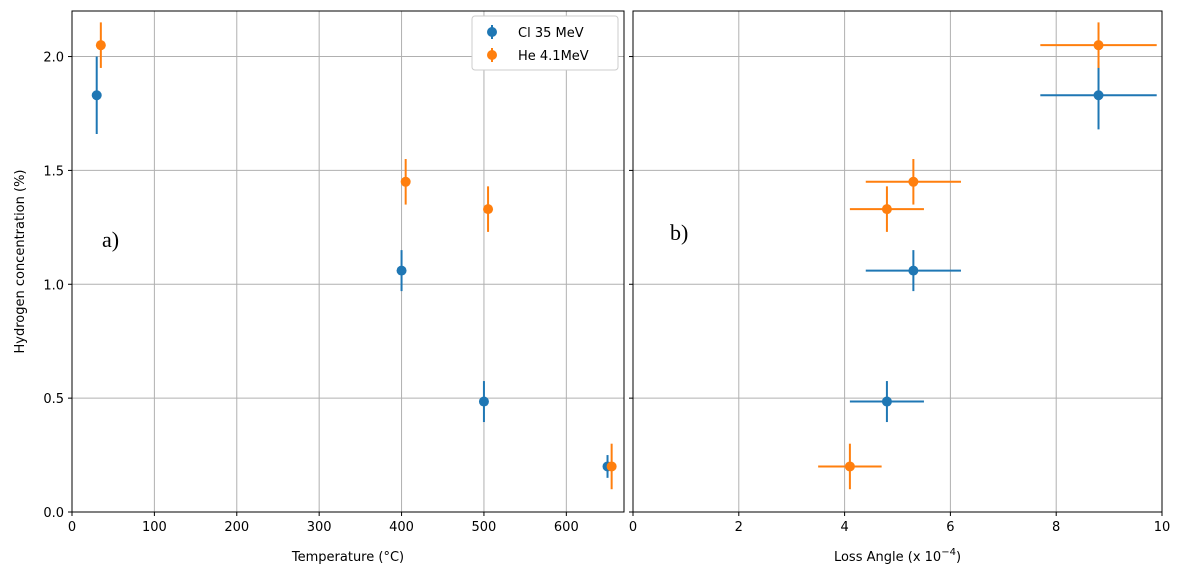  I want to click on panel-label: b), so click(679, 232).